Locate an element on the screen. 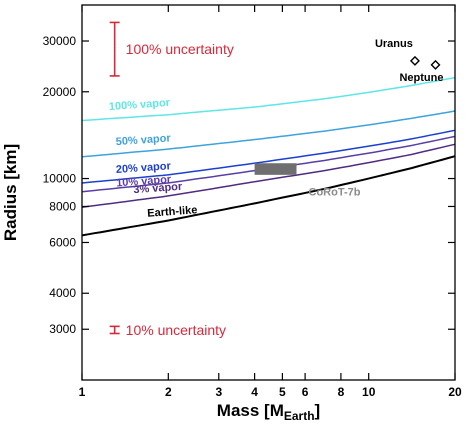 The image size is (467, 427). x-axis-title: Mass [MEarth] is located at coordinates (268, 412).